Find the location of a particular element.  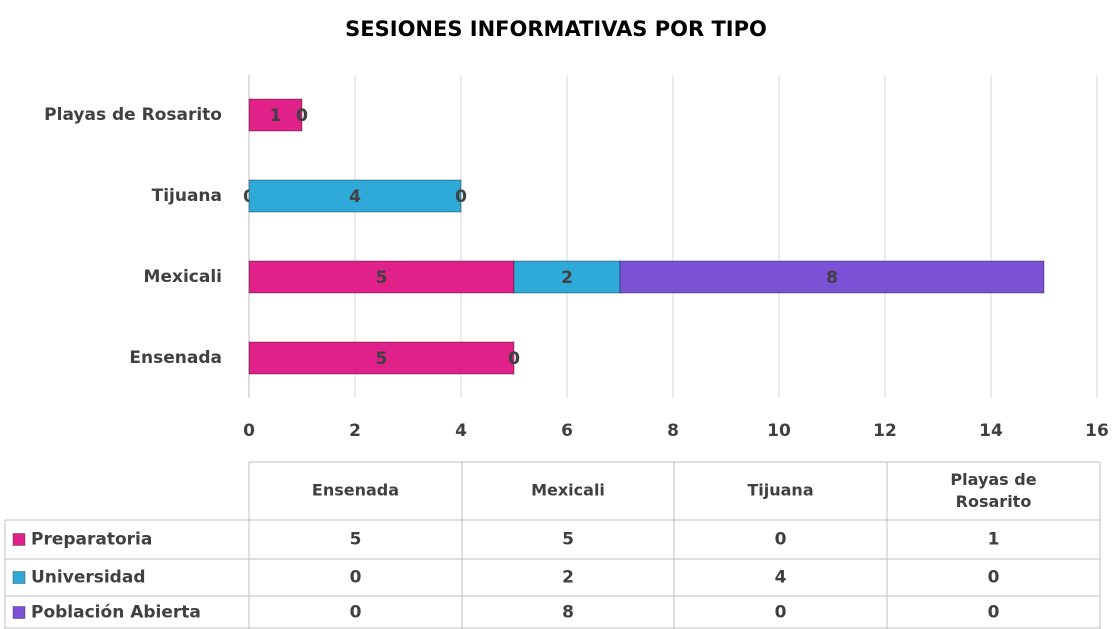

x-tick-label: 2 is located at coordinates (355, 431).